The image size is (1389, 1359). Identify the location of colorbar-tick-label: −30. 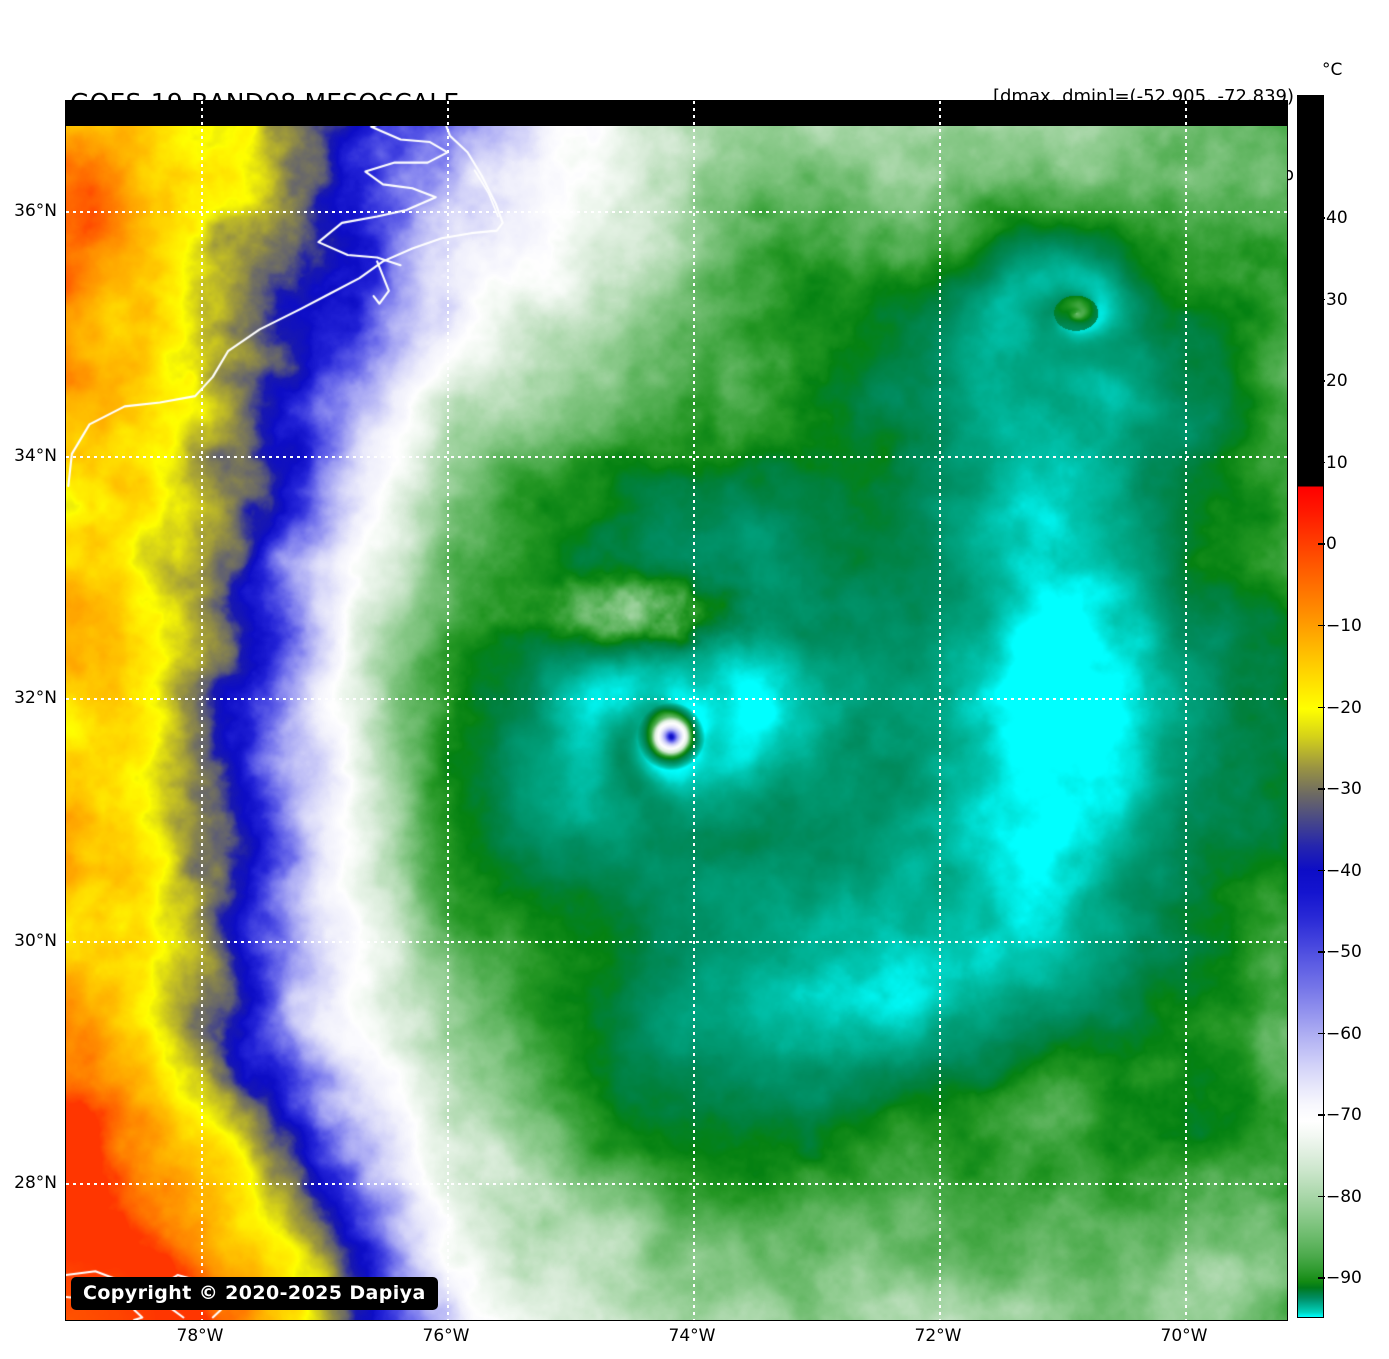
(1344, 789).